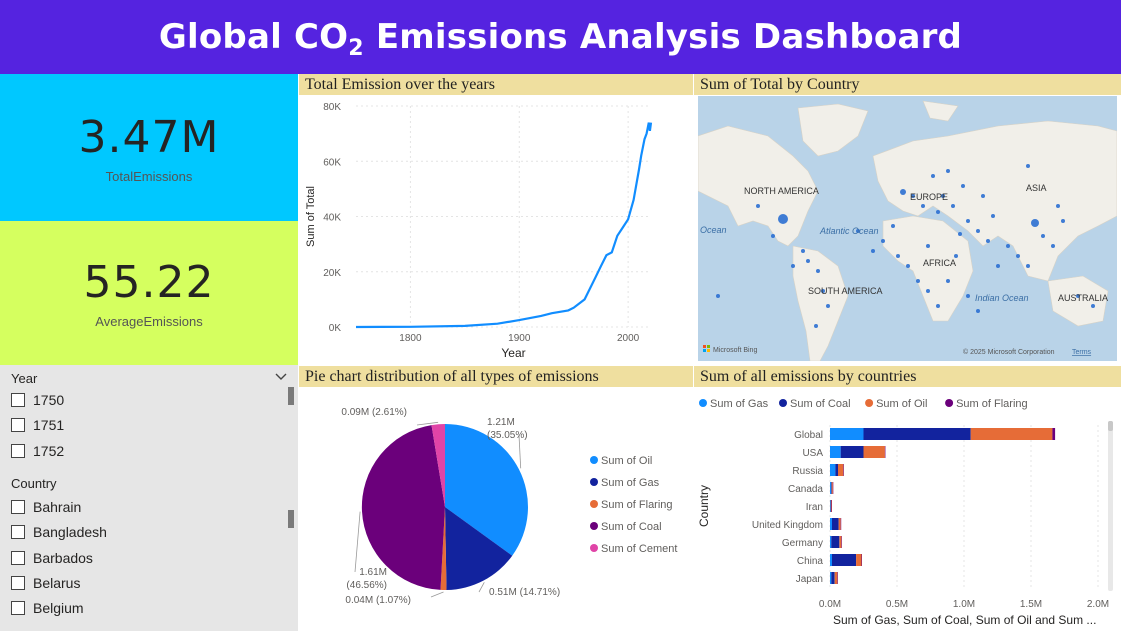 This screenshot has height=636, width=1121. Describe the element at coordinates (513, 353) in the screenshot. I see `x-axis-title: Year` at that location.